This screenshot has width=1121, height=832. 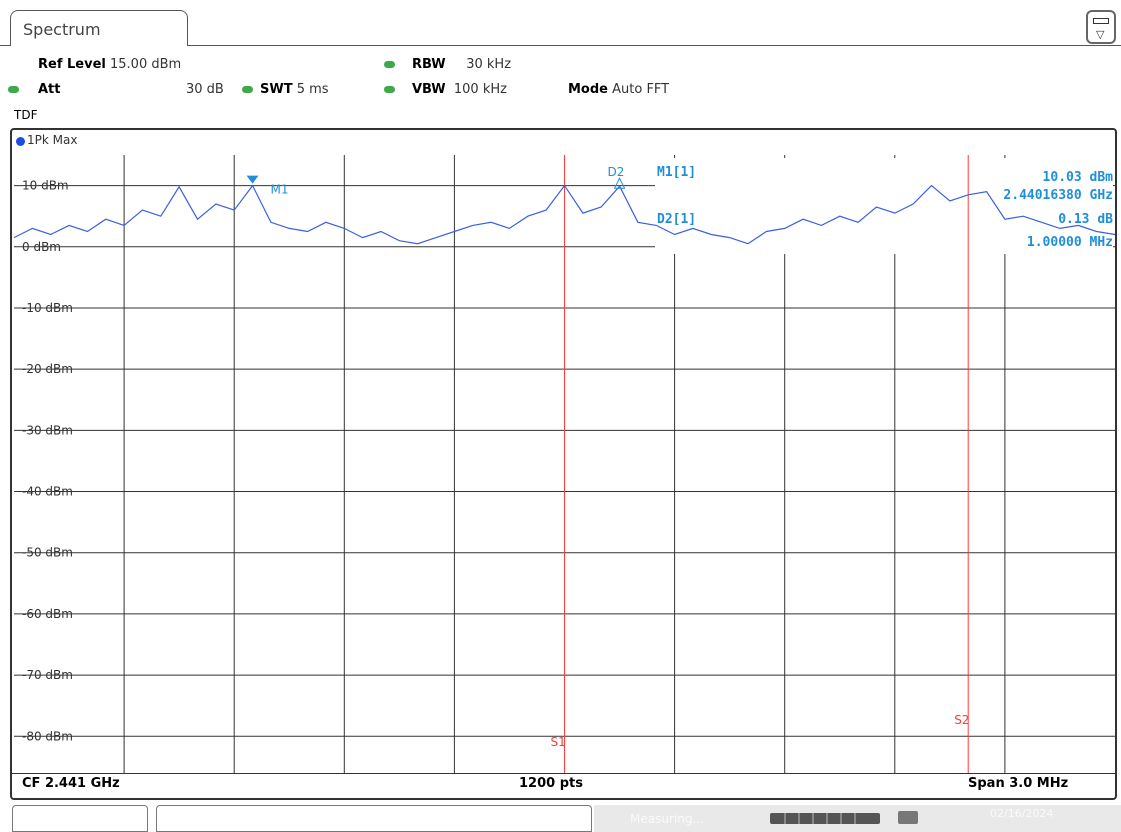 What do you see at coordinates (1078, 177) in the screenshot?
I see `m1-readout-level: 10.03 dBm` at bounding box center [1078, 177].